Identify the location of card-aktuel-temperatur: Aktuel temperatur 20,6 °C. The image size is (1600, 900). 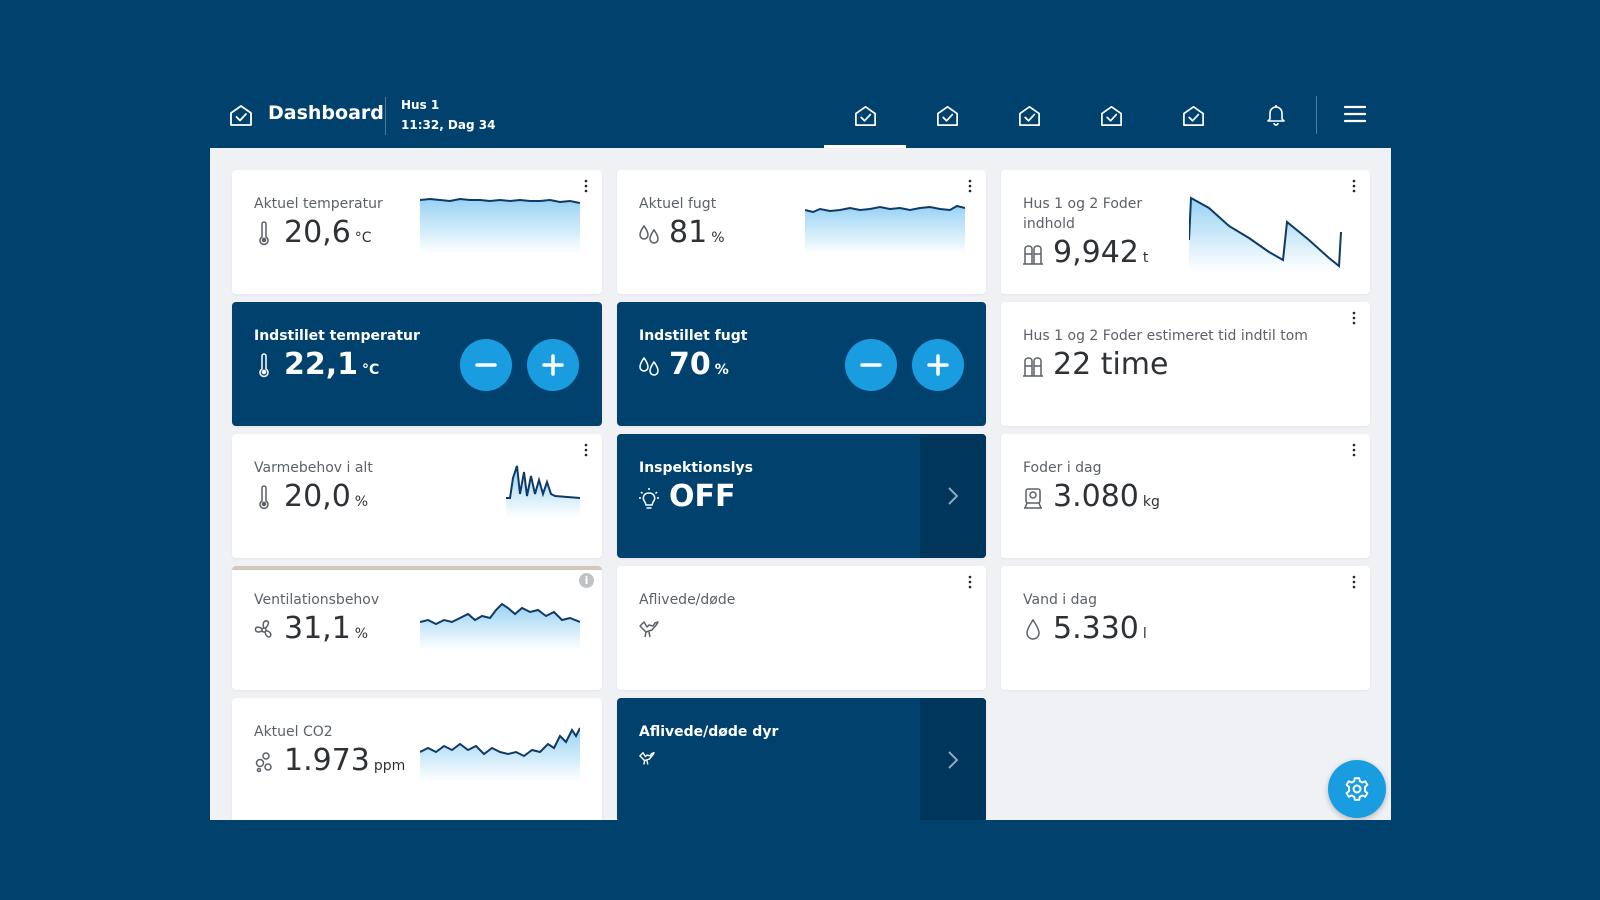
(417, 232).